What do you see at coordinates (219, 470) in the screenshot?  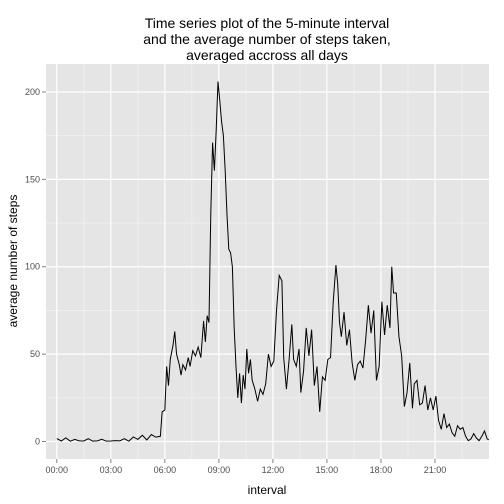 I see `x-tick-label: 09:00` at bounding box center [219, 470].